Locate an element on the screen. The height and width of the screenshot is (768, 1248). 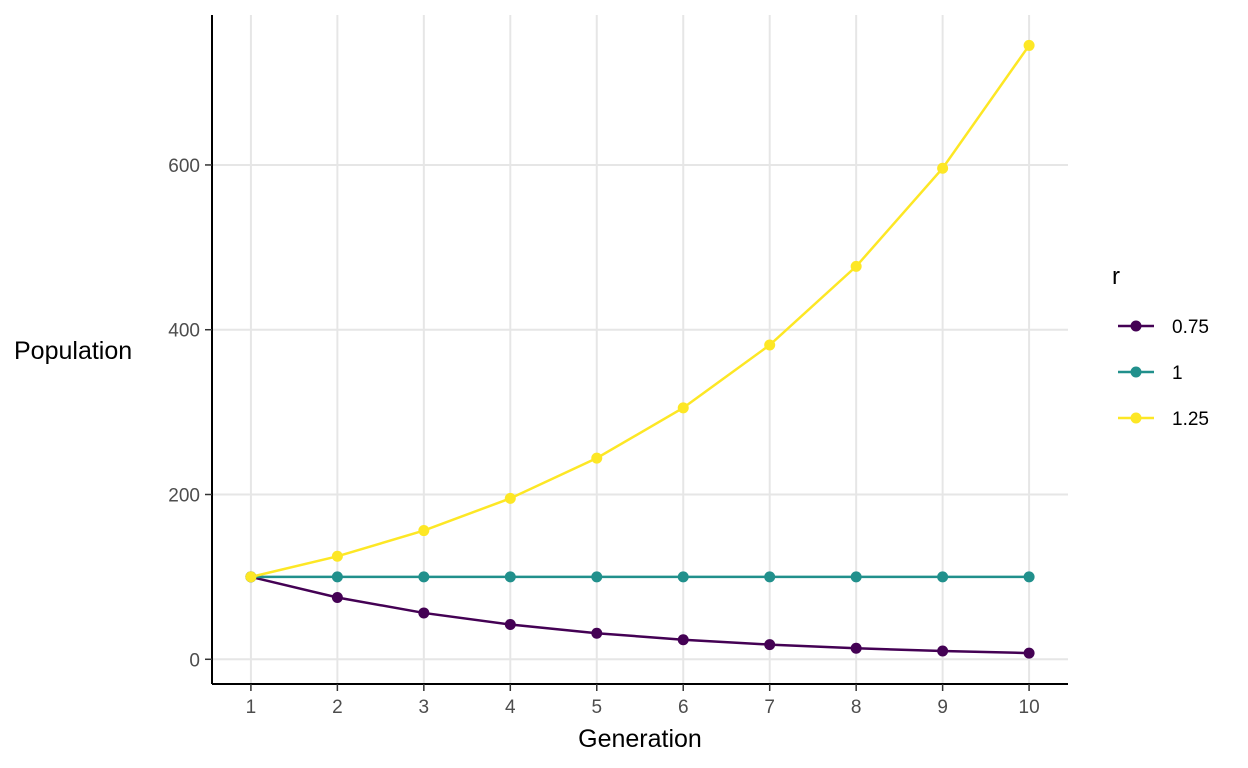
legend-label: 1 is located at coordinates (1177, 373).